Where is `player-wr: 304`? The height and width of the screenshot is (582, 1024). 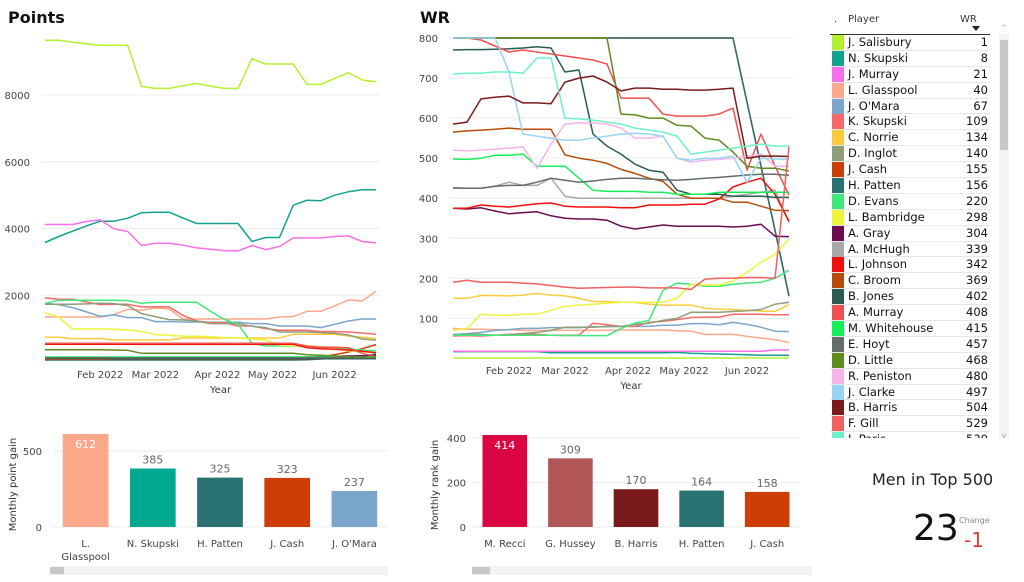 player-wr: 304 is located at coordinates (977, 232).